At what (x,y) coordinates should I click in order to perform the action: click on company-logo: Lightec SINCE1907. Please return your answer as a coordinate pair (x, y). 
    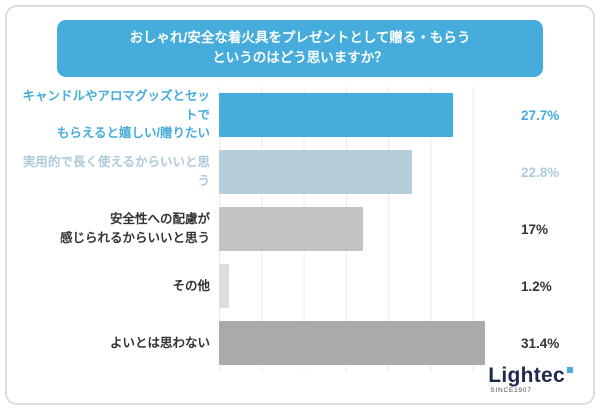
    Looking at the image, I should click on (530, 380).